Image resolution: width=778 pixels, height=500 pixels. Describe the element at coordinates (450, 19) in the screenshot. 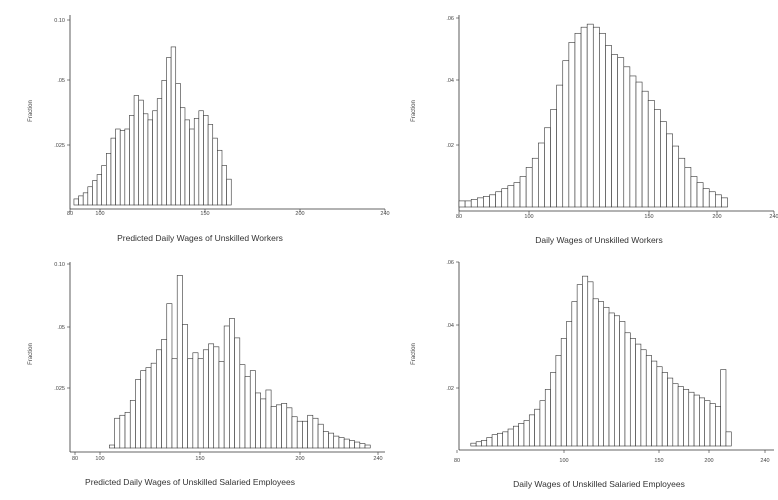

I see `y-tick-label: .06` at that location.